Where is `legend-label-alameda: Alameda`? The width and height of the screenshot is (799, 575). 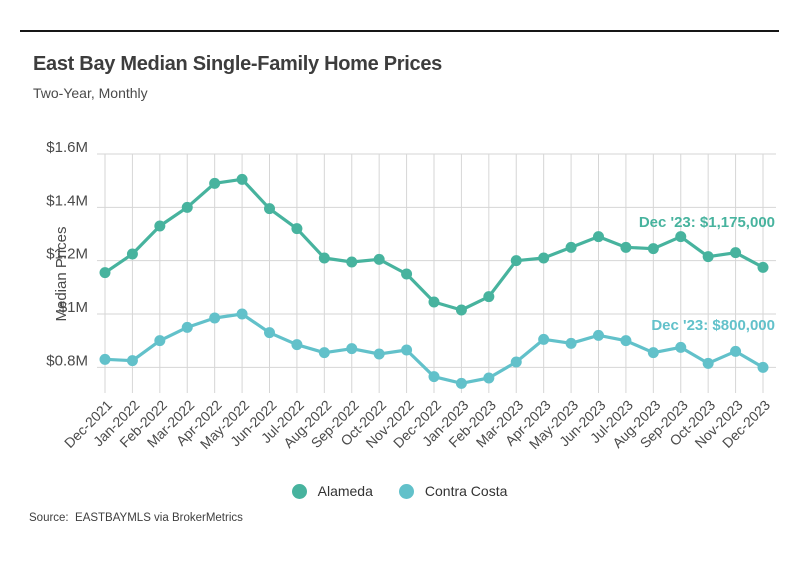
legend-label-alameda: Alameda is located at coordinates (345, 491).